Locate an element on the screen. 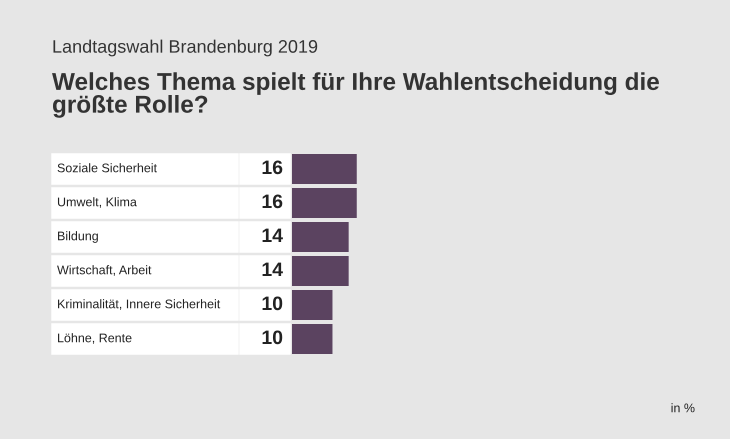 This screenshot has height=439, width=730. chart-subtitle: Landtagswahl Brandenburg 2019 is located at coordinates (185, 48).